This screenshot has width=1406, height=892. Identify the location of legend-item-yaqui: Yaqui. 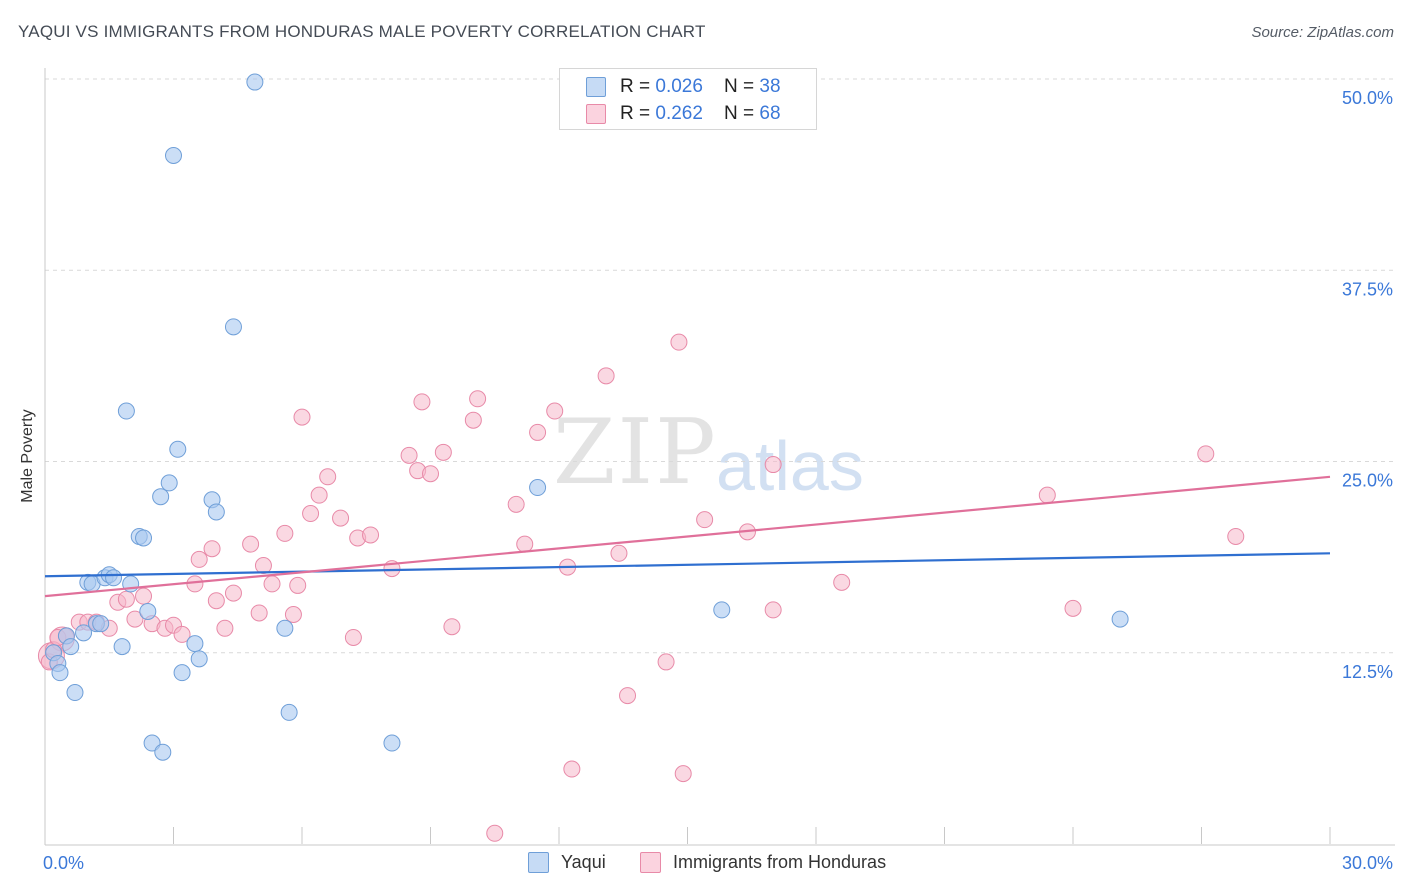
(567, 862).